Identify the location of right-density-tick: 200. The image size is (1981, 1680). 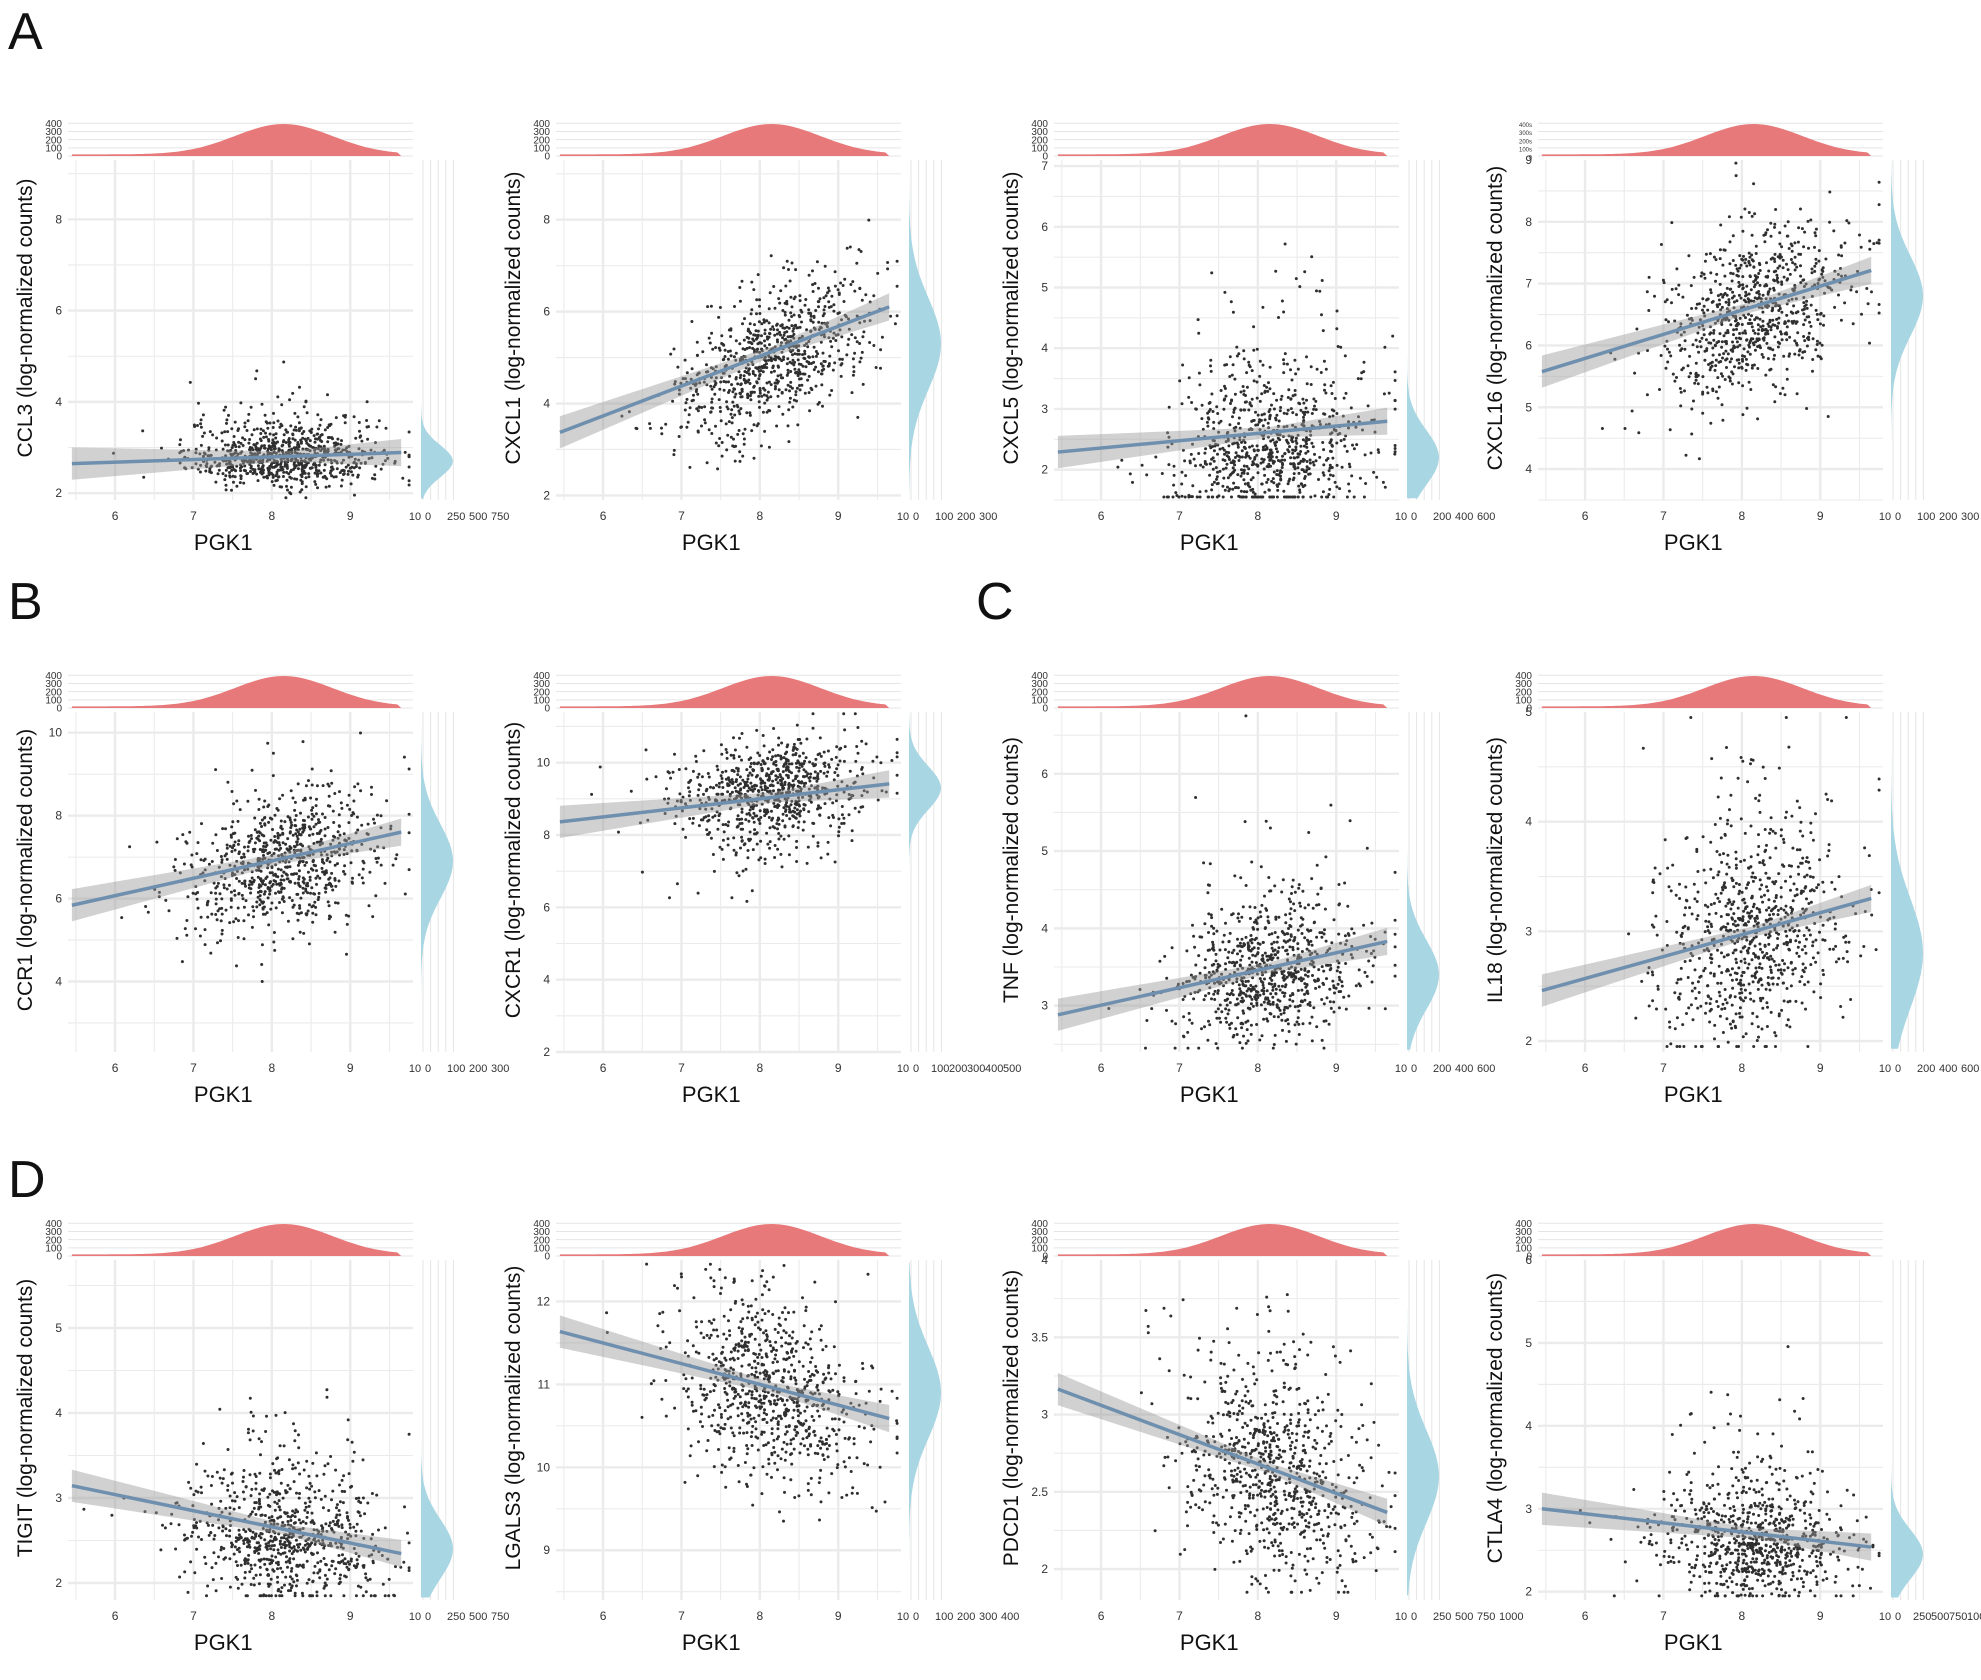
(478, 1069).